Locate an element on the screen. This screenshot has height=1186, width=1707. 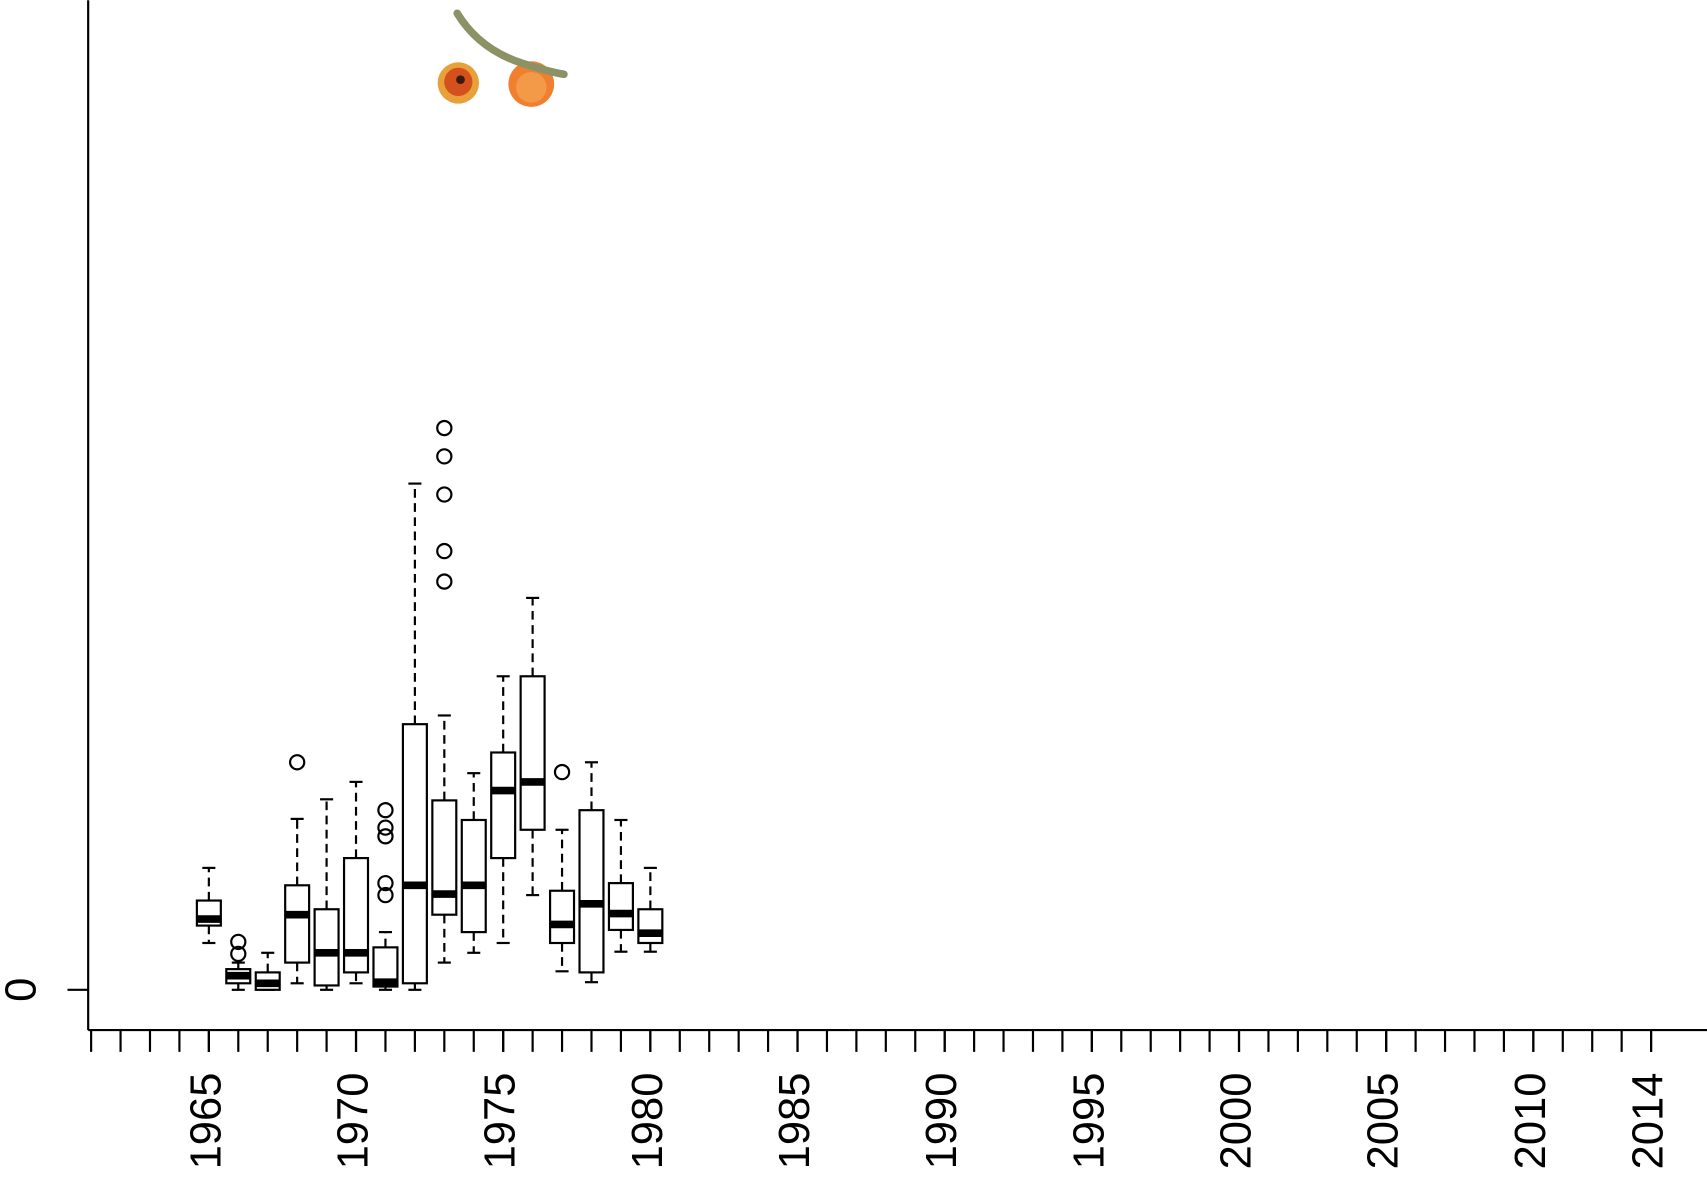
x-tick-label: 1975 is located at coordinates (501, 1121).